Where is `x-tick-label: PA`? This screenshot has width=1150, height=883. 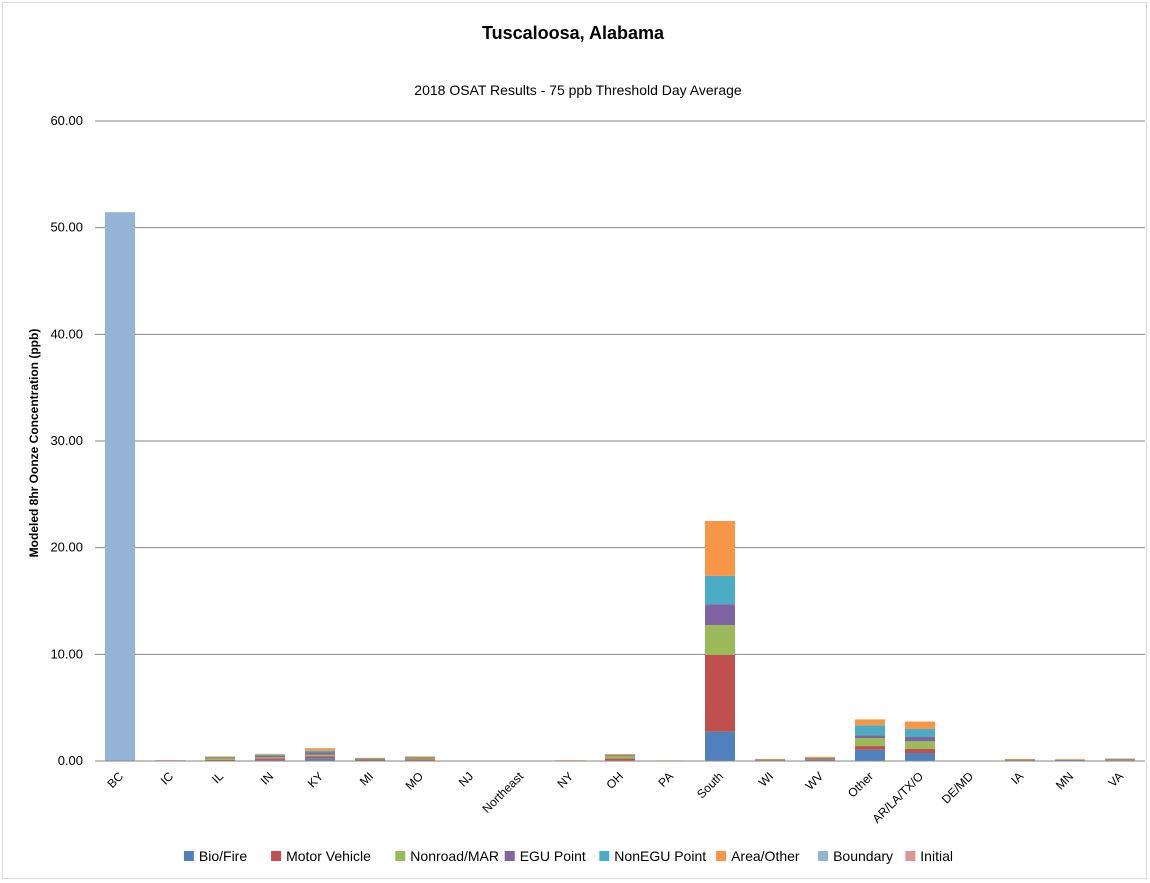 x-tick-label: PA is located at coordinates (666, 779).